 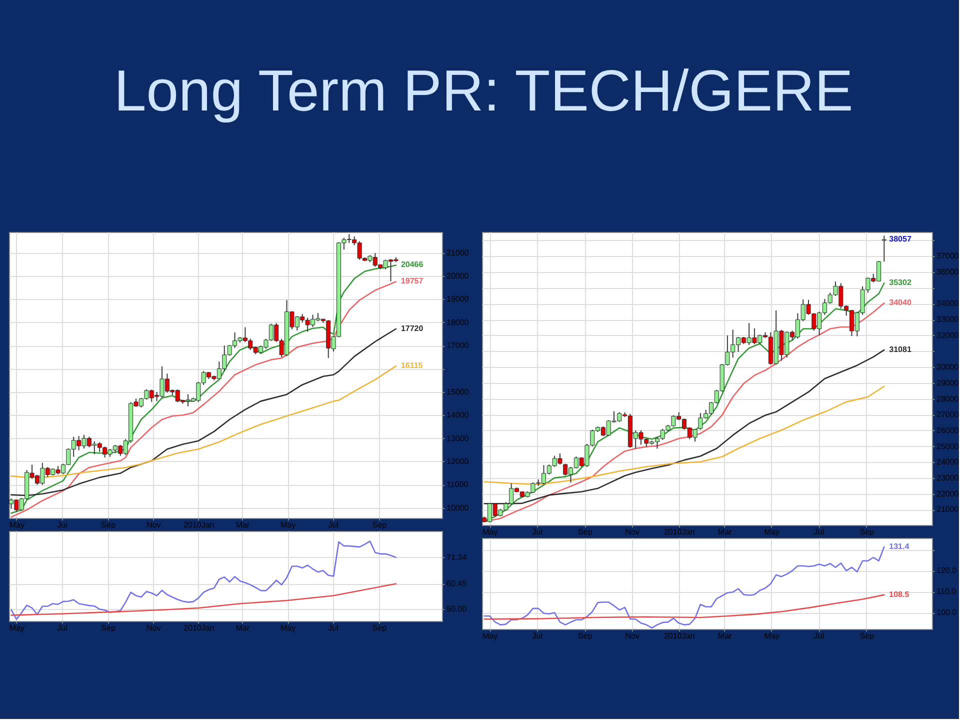 What do you see at coordinates (457, 485) in the screenshot?
I see `y-tick-label: 11000` at bounding box center [457, 485].